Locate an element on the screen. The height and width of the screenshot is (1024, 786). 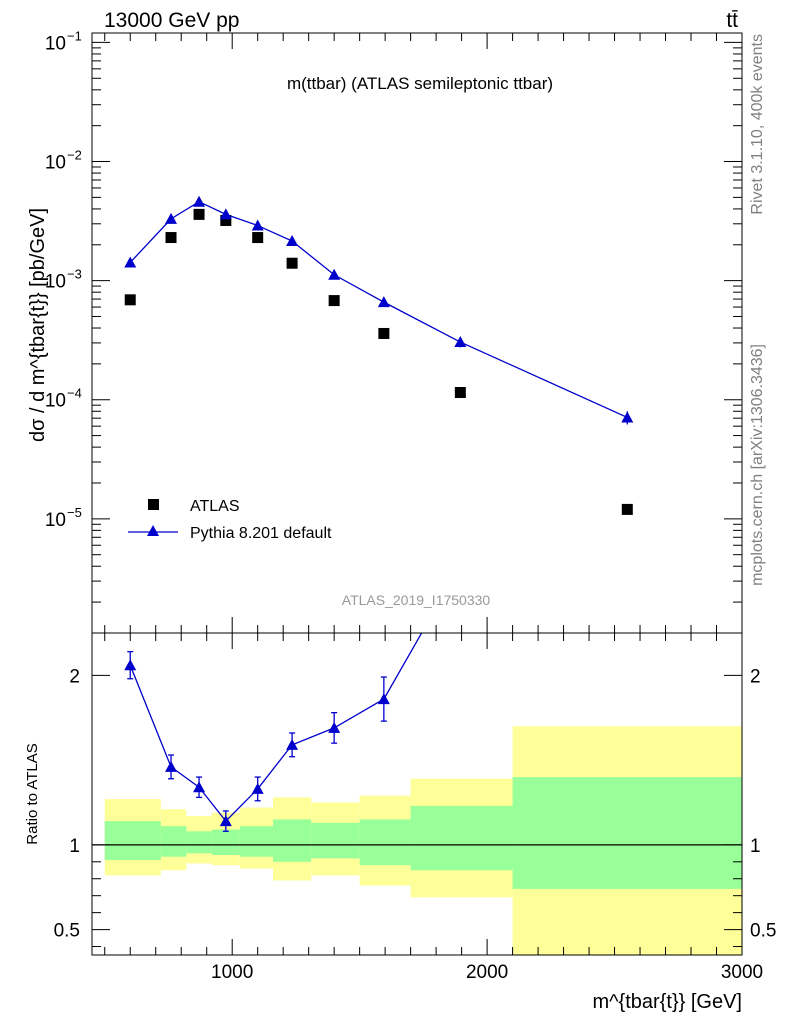
ratio-y-tick-label-left: 0.5 is located at coordinates (67, 931).